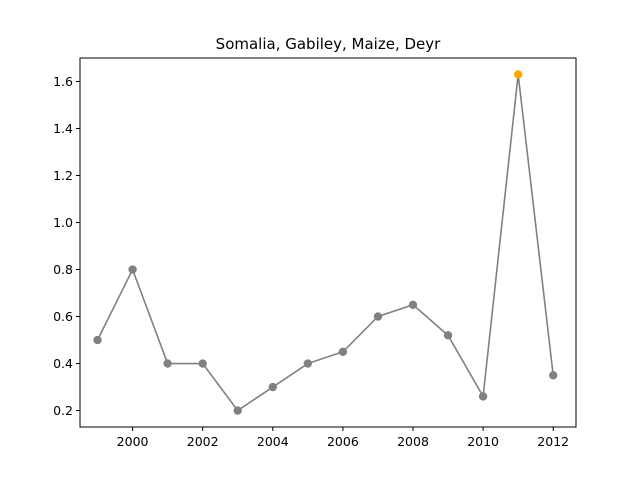 The image size is (640, 480). I want to click on x-tick-label: 2002, so click(203, 441).